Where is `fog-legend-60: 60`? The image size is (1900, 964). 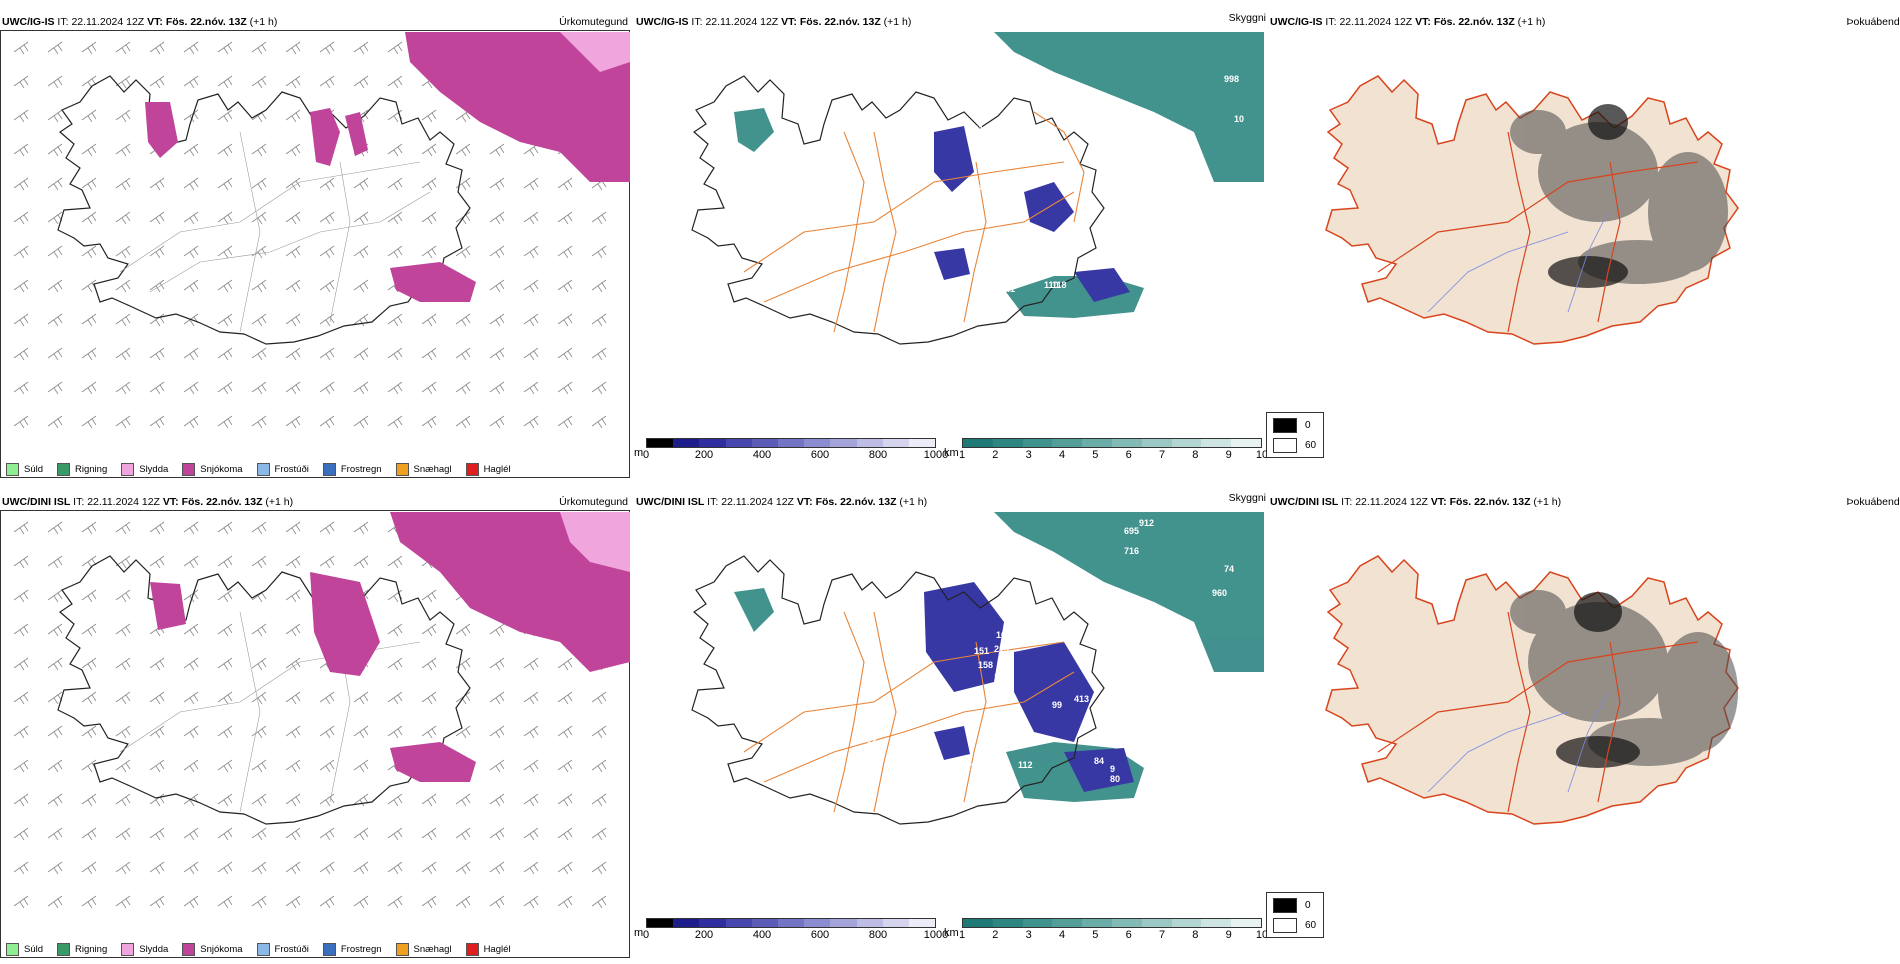 fog-legend-60: 60 is located at coordinates (1311, 445).